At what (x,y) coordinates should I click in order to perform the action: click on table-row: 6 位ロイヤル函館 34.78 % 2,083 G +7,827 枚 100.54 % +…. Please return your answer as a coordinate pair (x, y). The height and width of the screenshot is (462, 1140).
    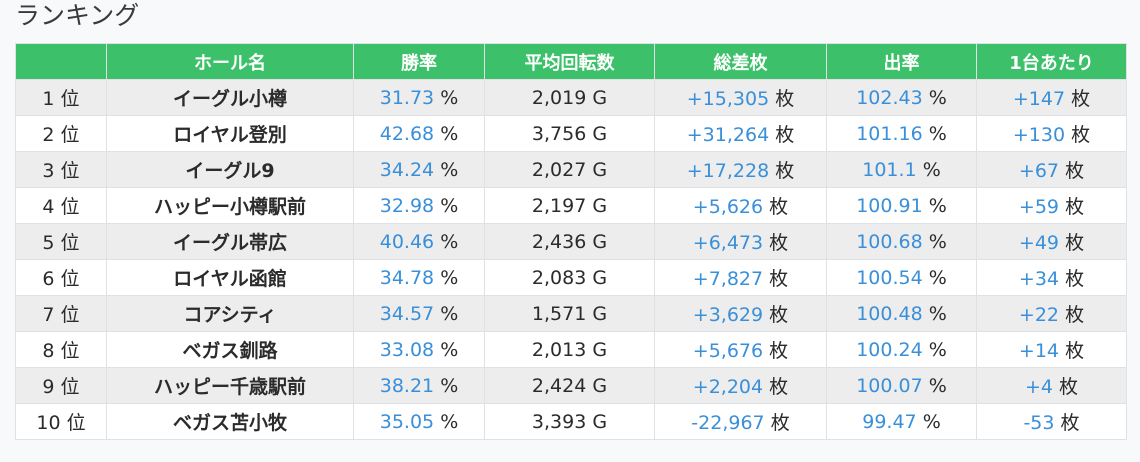
    Looking at the image, I should click on (571, 277).